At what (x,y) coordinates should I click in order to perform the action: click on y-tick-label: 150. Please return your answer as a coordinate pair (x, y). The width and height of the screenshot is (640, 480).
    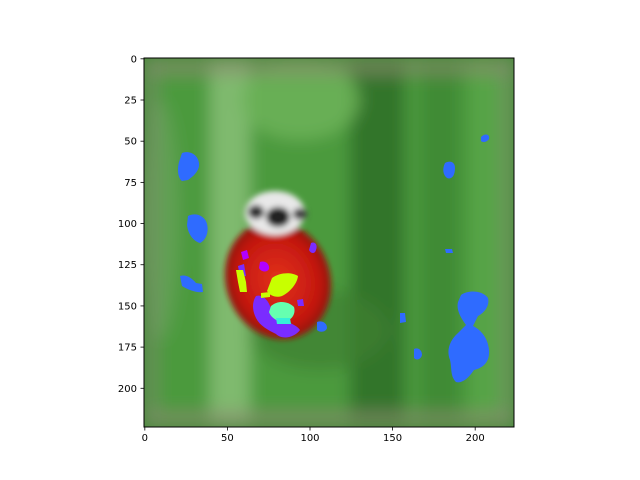
    Looking at the image, I should click on (127, 306).